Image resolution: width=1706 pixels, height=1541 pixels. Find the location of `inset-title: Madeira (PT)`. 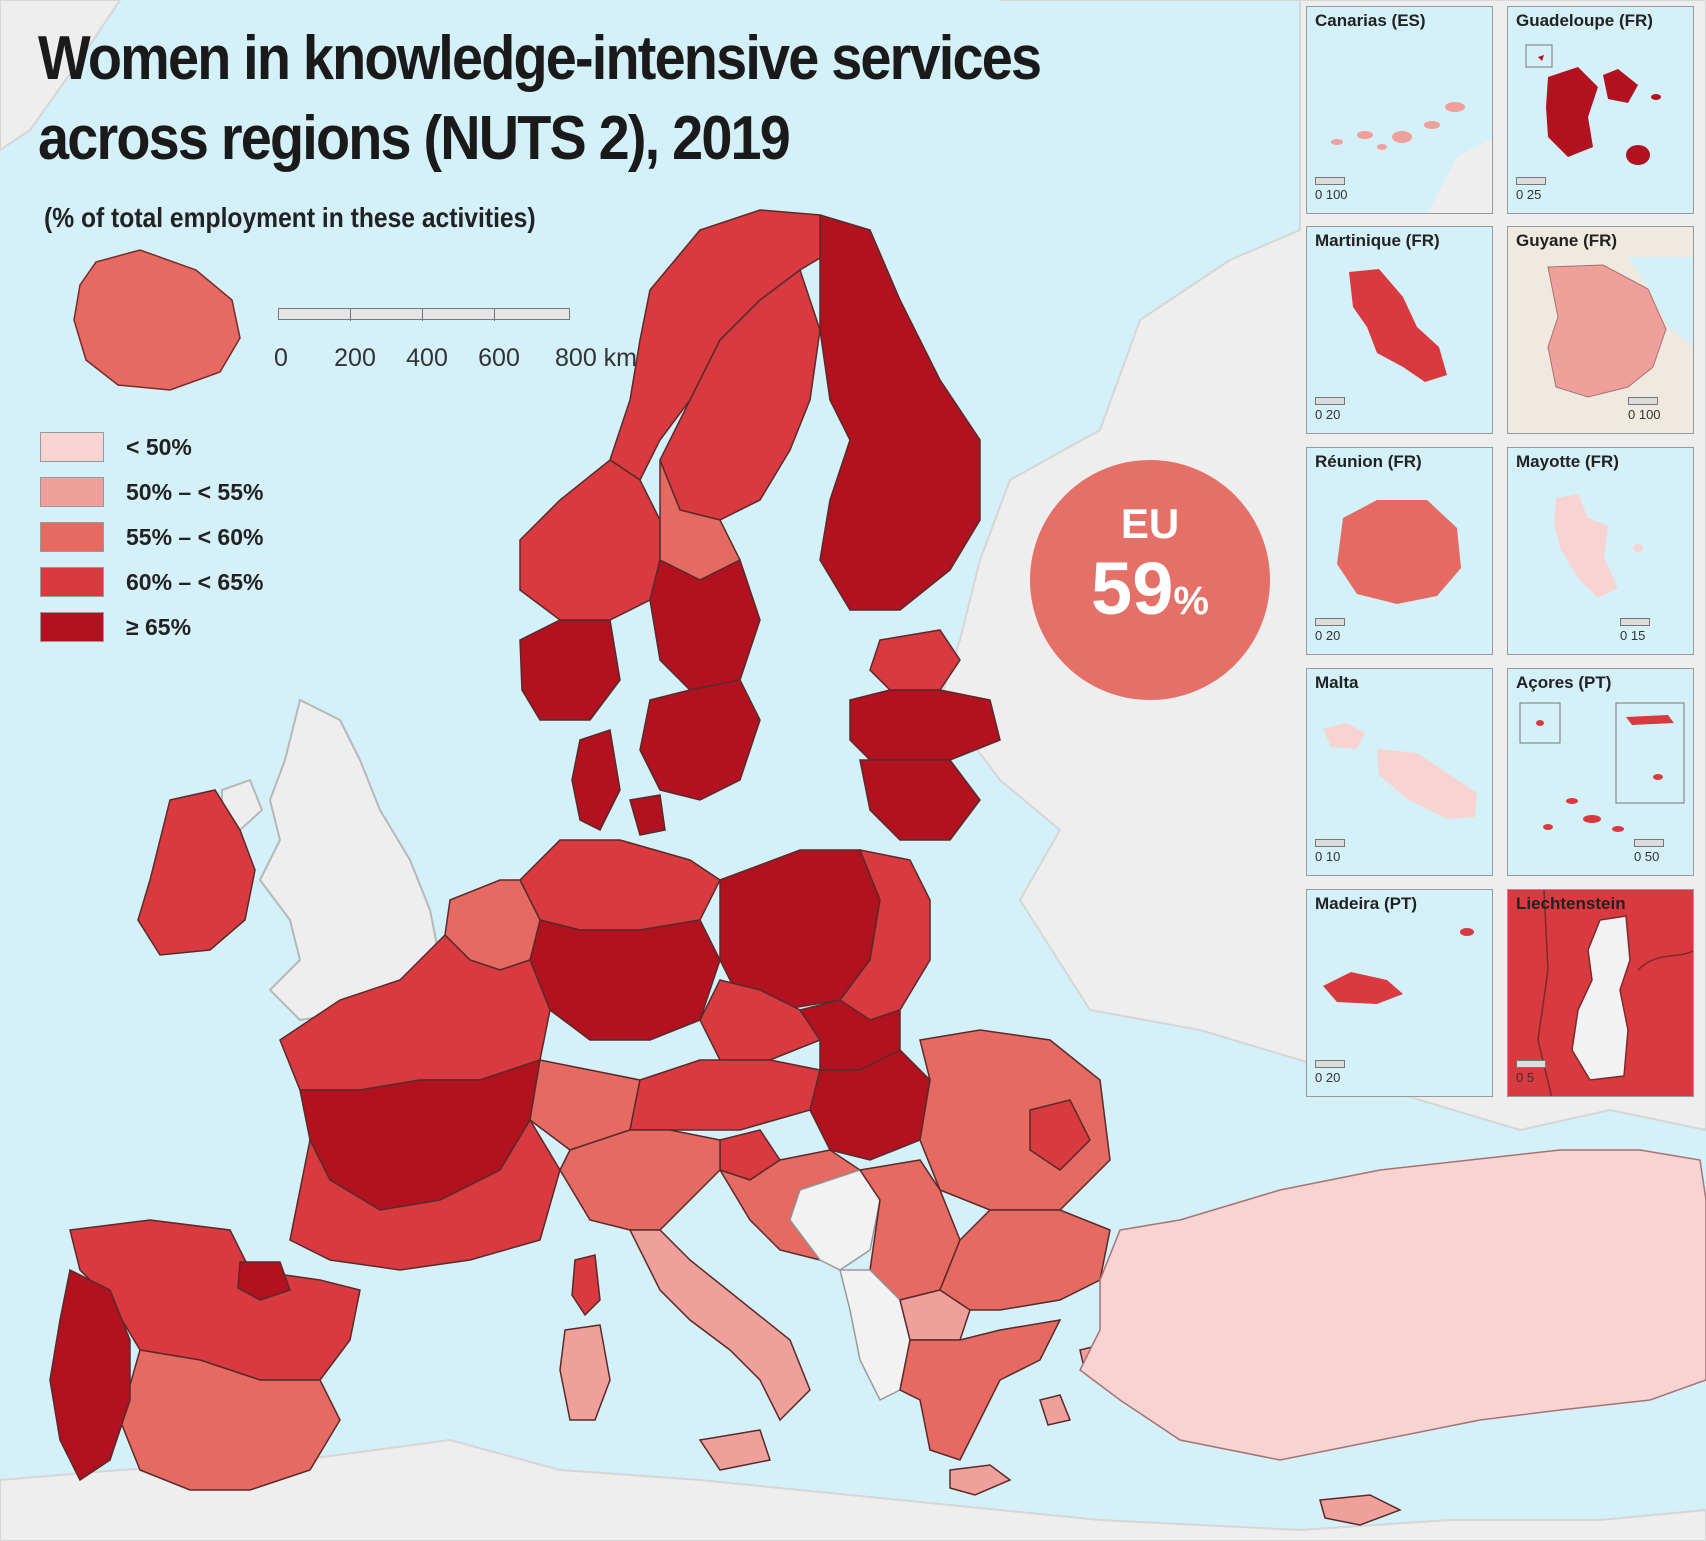

inset-title: Madeira (PT) is located at coordinates (1366, 903).